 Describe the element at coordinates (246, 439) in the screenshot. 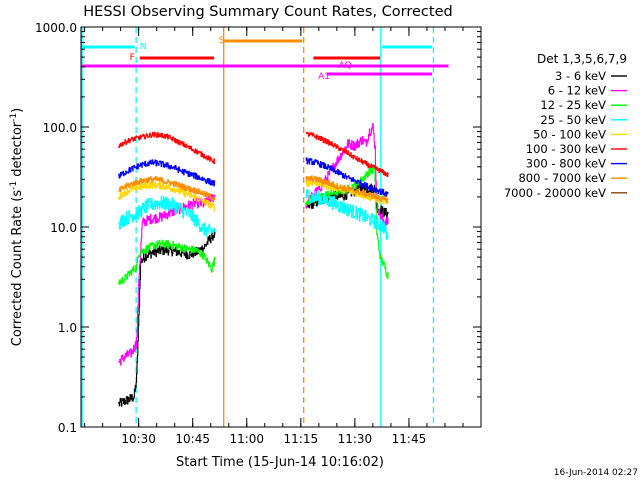

I see `x-tick-label: 11:00` at that location.